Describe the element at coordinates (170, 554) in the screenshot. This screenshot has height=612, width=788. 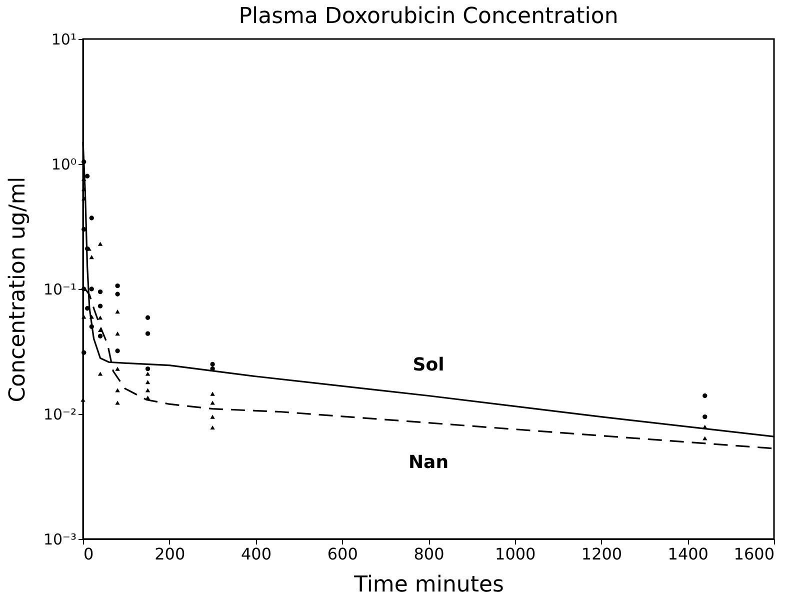
I see `x-tick-label: 200` at that location.